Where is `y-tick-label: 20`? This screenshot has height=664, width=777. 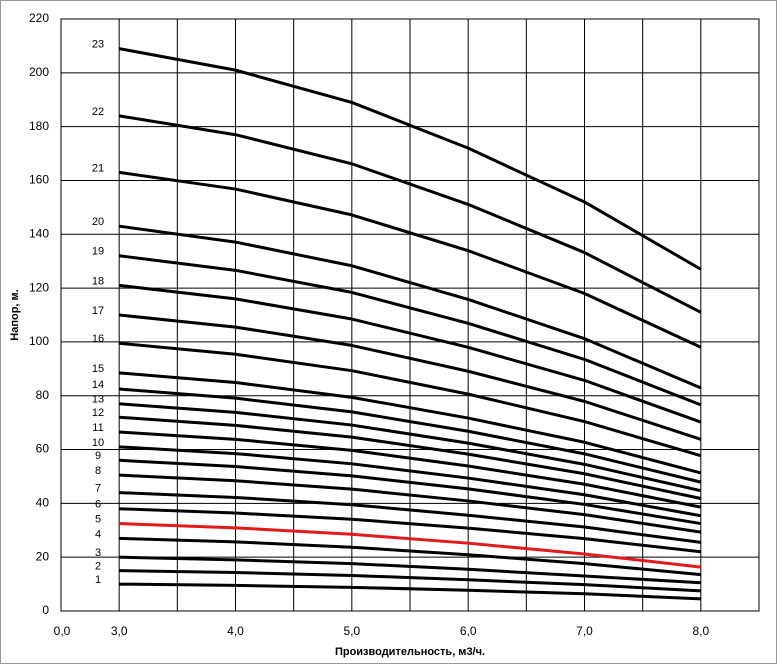
y-tick-label: 20 is located at coordinates (43, 556).